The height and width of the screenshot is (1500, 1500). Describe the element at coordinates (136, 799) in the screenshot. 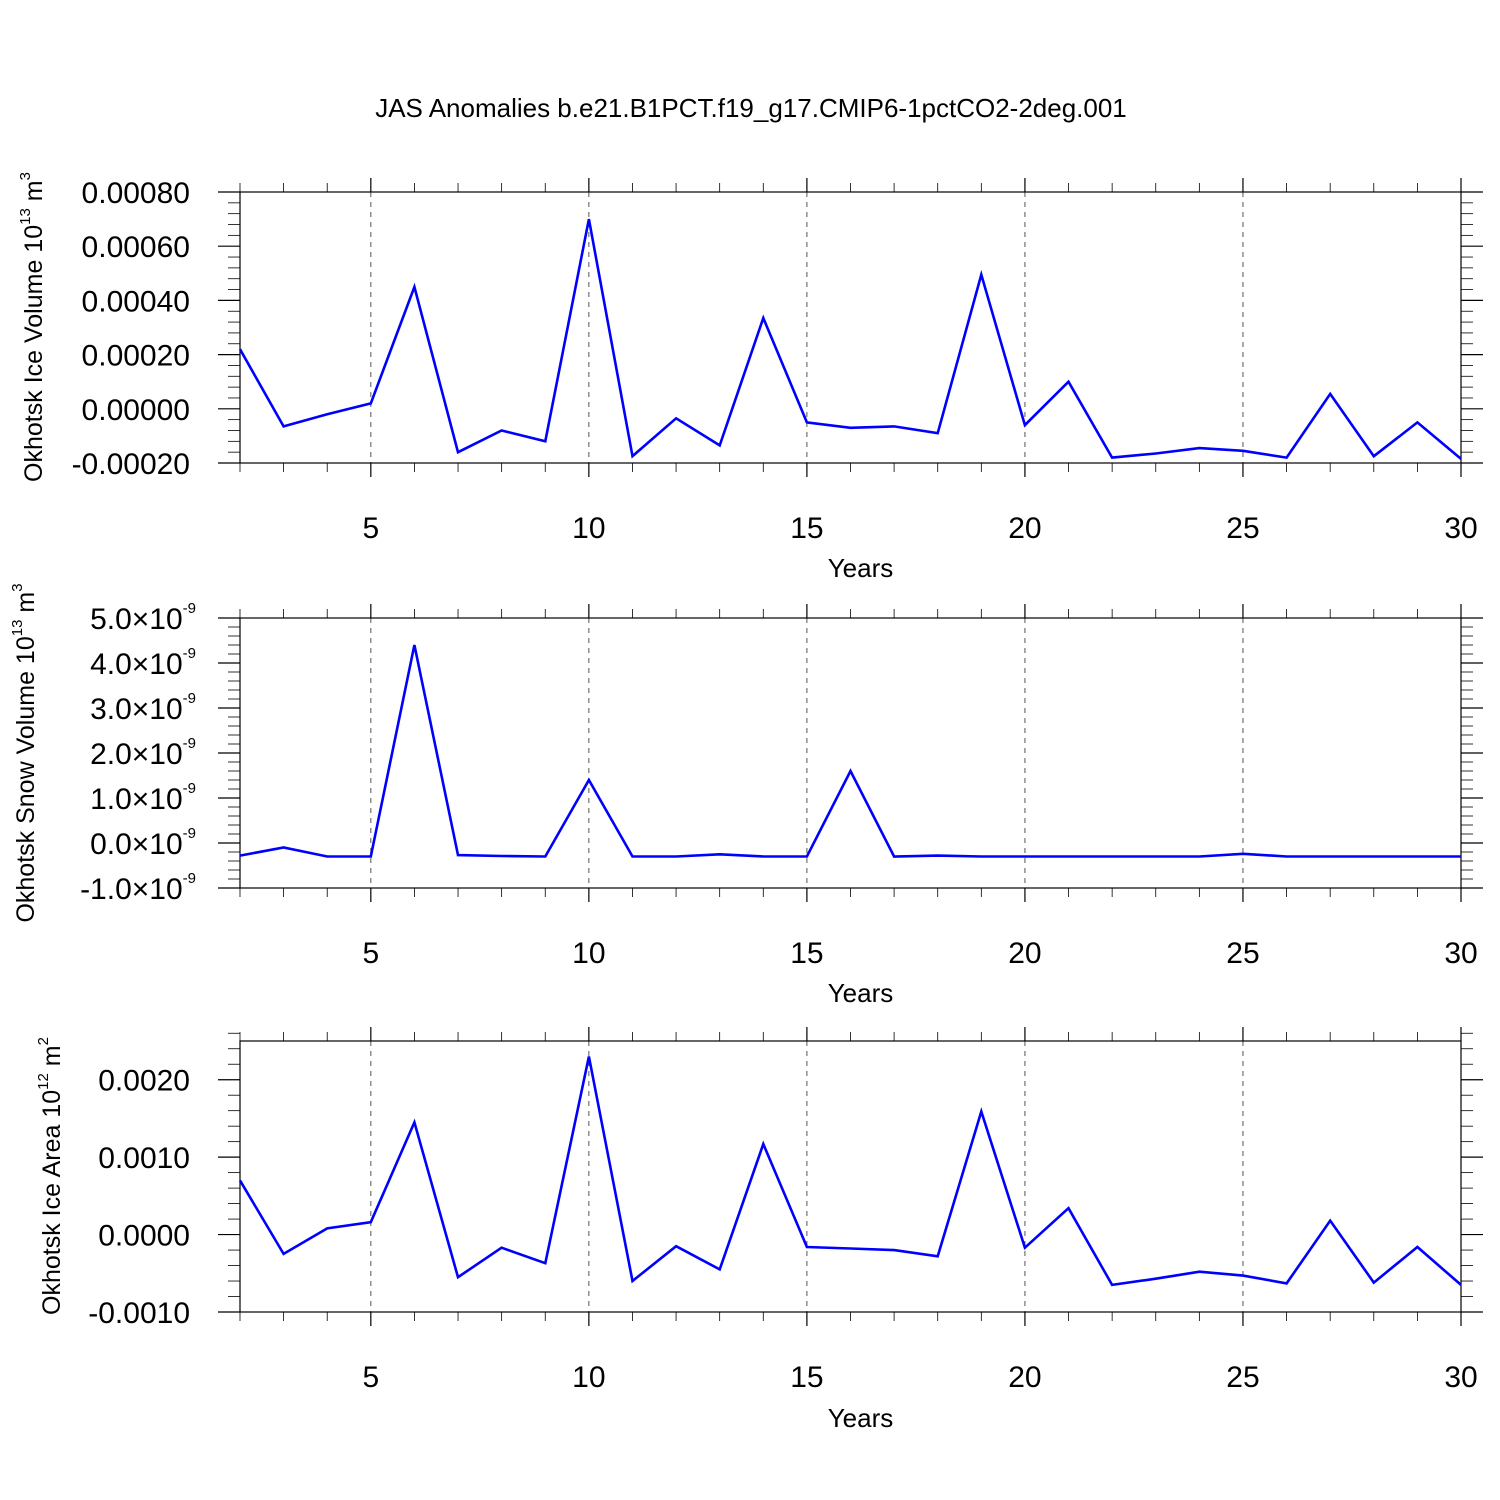

I see `y-tick-mantissa: 1.0×10` at that location.